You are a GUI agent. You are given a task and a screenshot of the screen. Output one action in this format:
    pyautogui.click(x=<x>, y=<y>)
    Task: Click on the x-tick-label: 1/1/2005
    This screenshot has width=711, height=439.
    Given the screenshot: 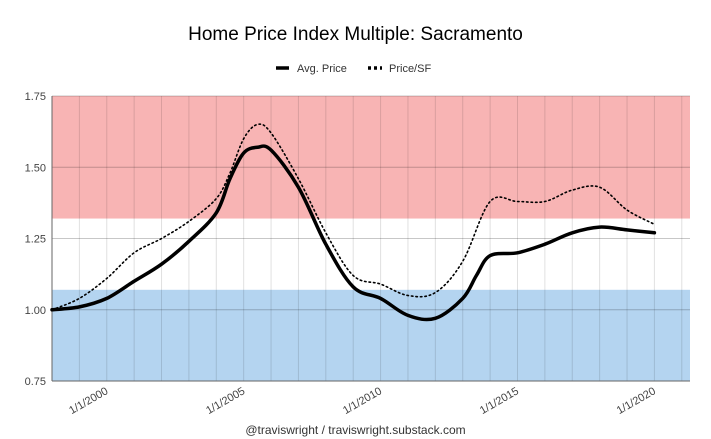 What is the action you would take?
    pyautogui.click(x=225, y=401)
    